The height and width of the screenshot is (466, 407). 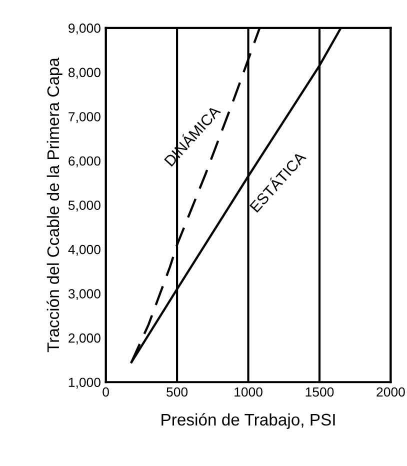 What do you see at coordinates (248, 421) in the screenshot?
I see `x-axis-title: Presión de Trabajo, PSI` at bounding box center [248, 421].